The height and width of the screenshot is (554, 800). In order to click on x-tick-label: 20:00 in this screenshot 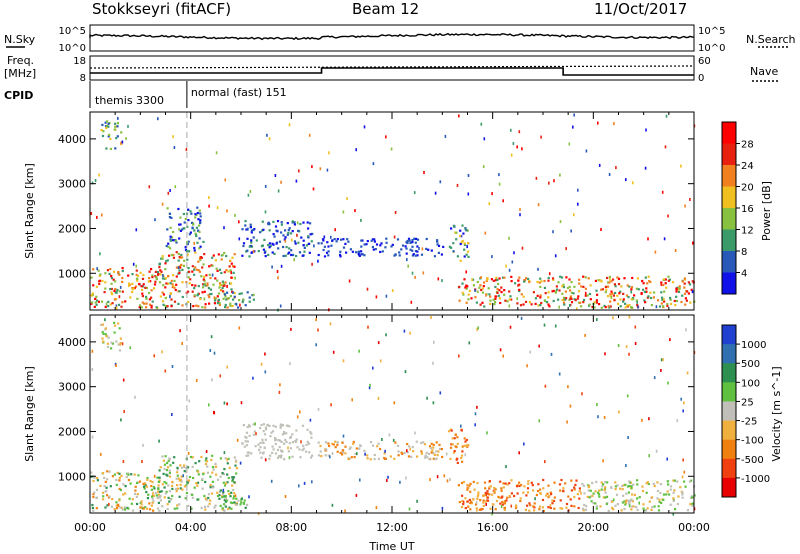, I will do `click(593, 527)`.